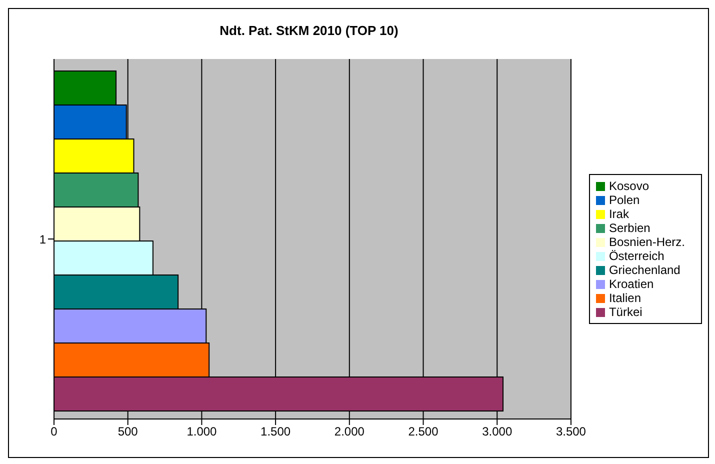 This screenshot has width=715, height=464. Describe the element at coordinates (624, 200) in the screenshot. I see `legend-label: Polen` at that location.